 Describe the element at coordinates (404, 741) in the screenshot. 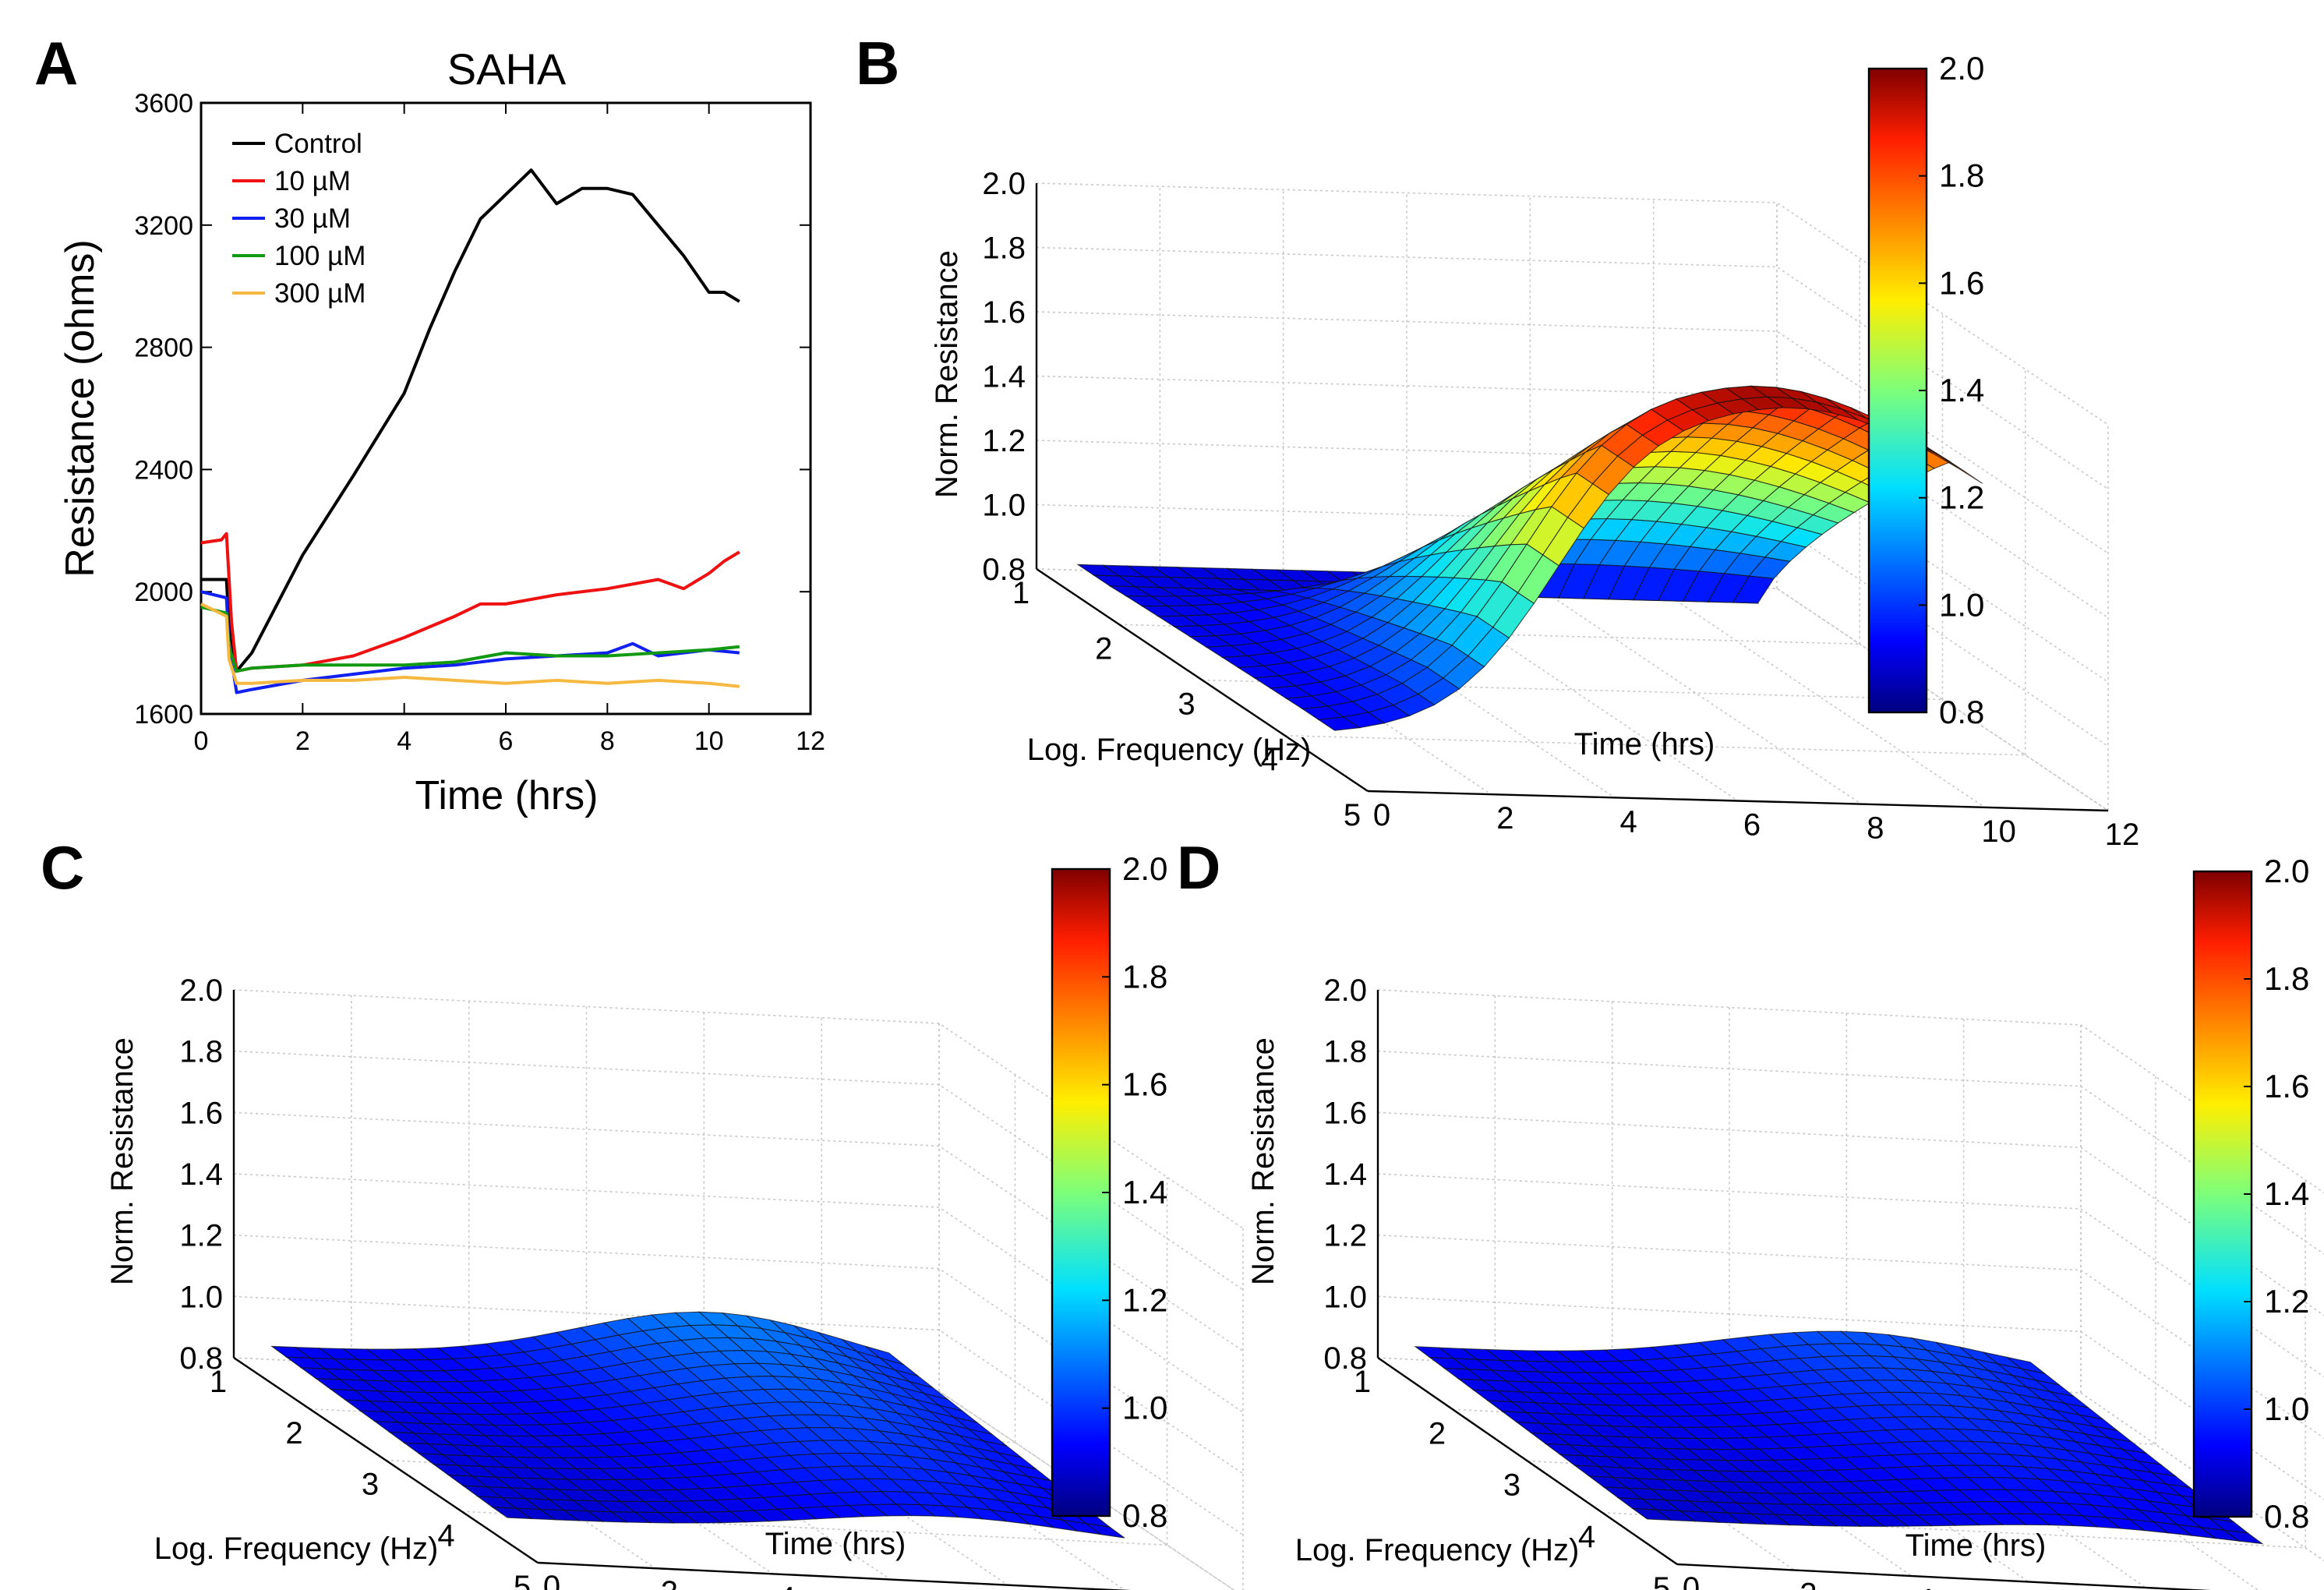

I see `x-tick-label: 4` at that location.